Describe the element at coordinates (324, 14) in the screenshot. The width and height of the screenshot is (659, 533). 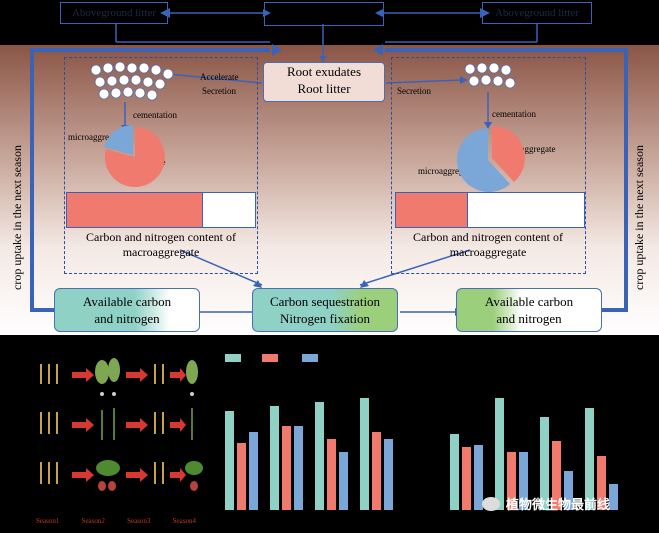
I see `top-center-box` at that location.